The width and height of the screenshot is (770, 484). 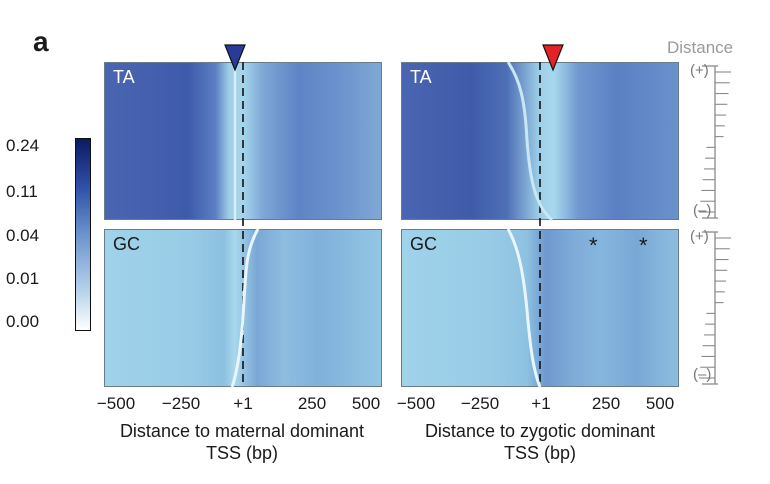 I want to click on heatmap-right-gc: GC, so click(x=540, y=308).